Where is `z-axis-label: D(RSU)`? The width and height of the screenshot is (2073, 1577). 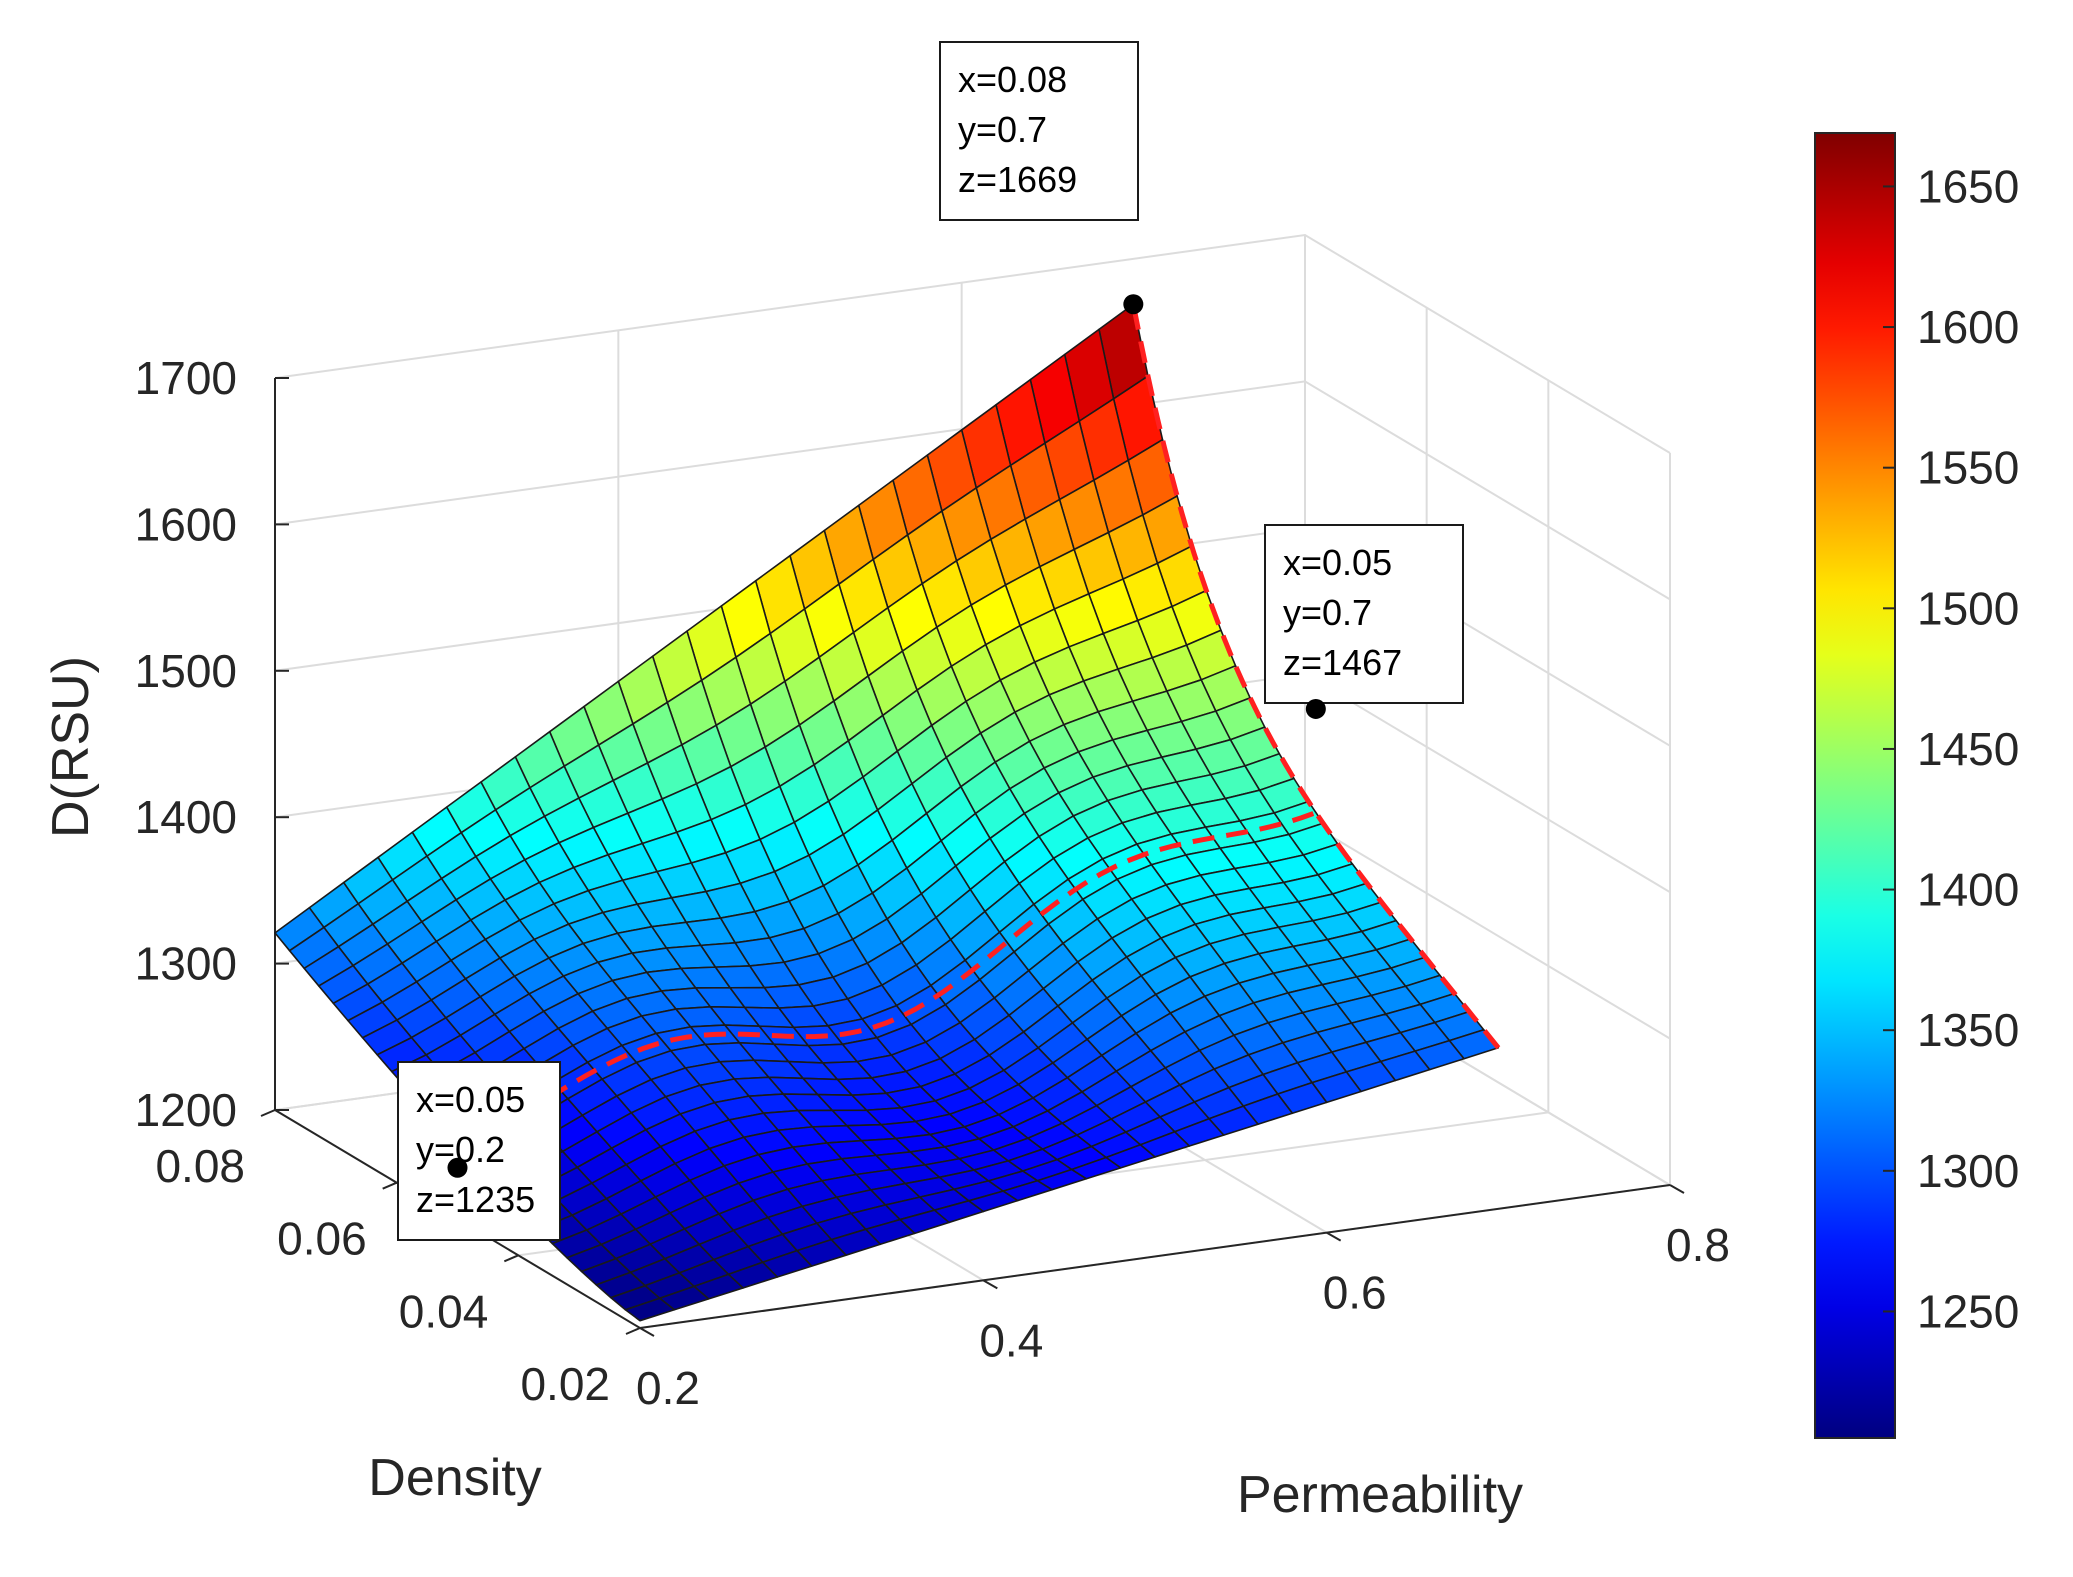 z-axis-label: D(RSU) is located at coordinates (71, 747).